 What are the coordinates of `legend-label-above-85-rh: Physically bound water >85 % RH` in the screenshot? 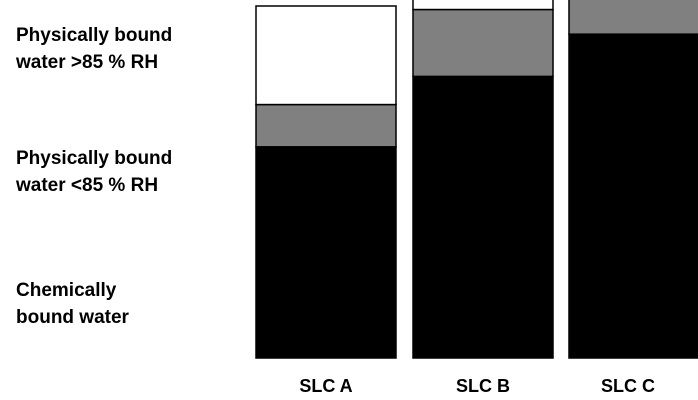 It's located at (94, 49).